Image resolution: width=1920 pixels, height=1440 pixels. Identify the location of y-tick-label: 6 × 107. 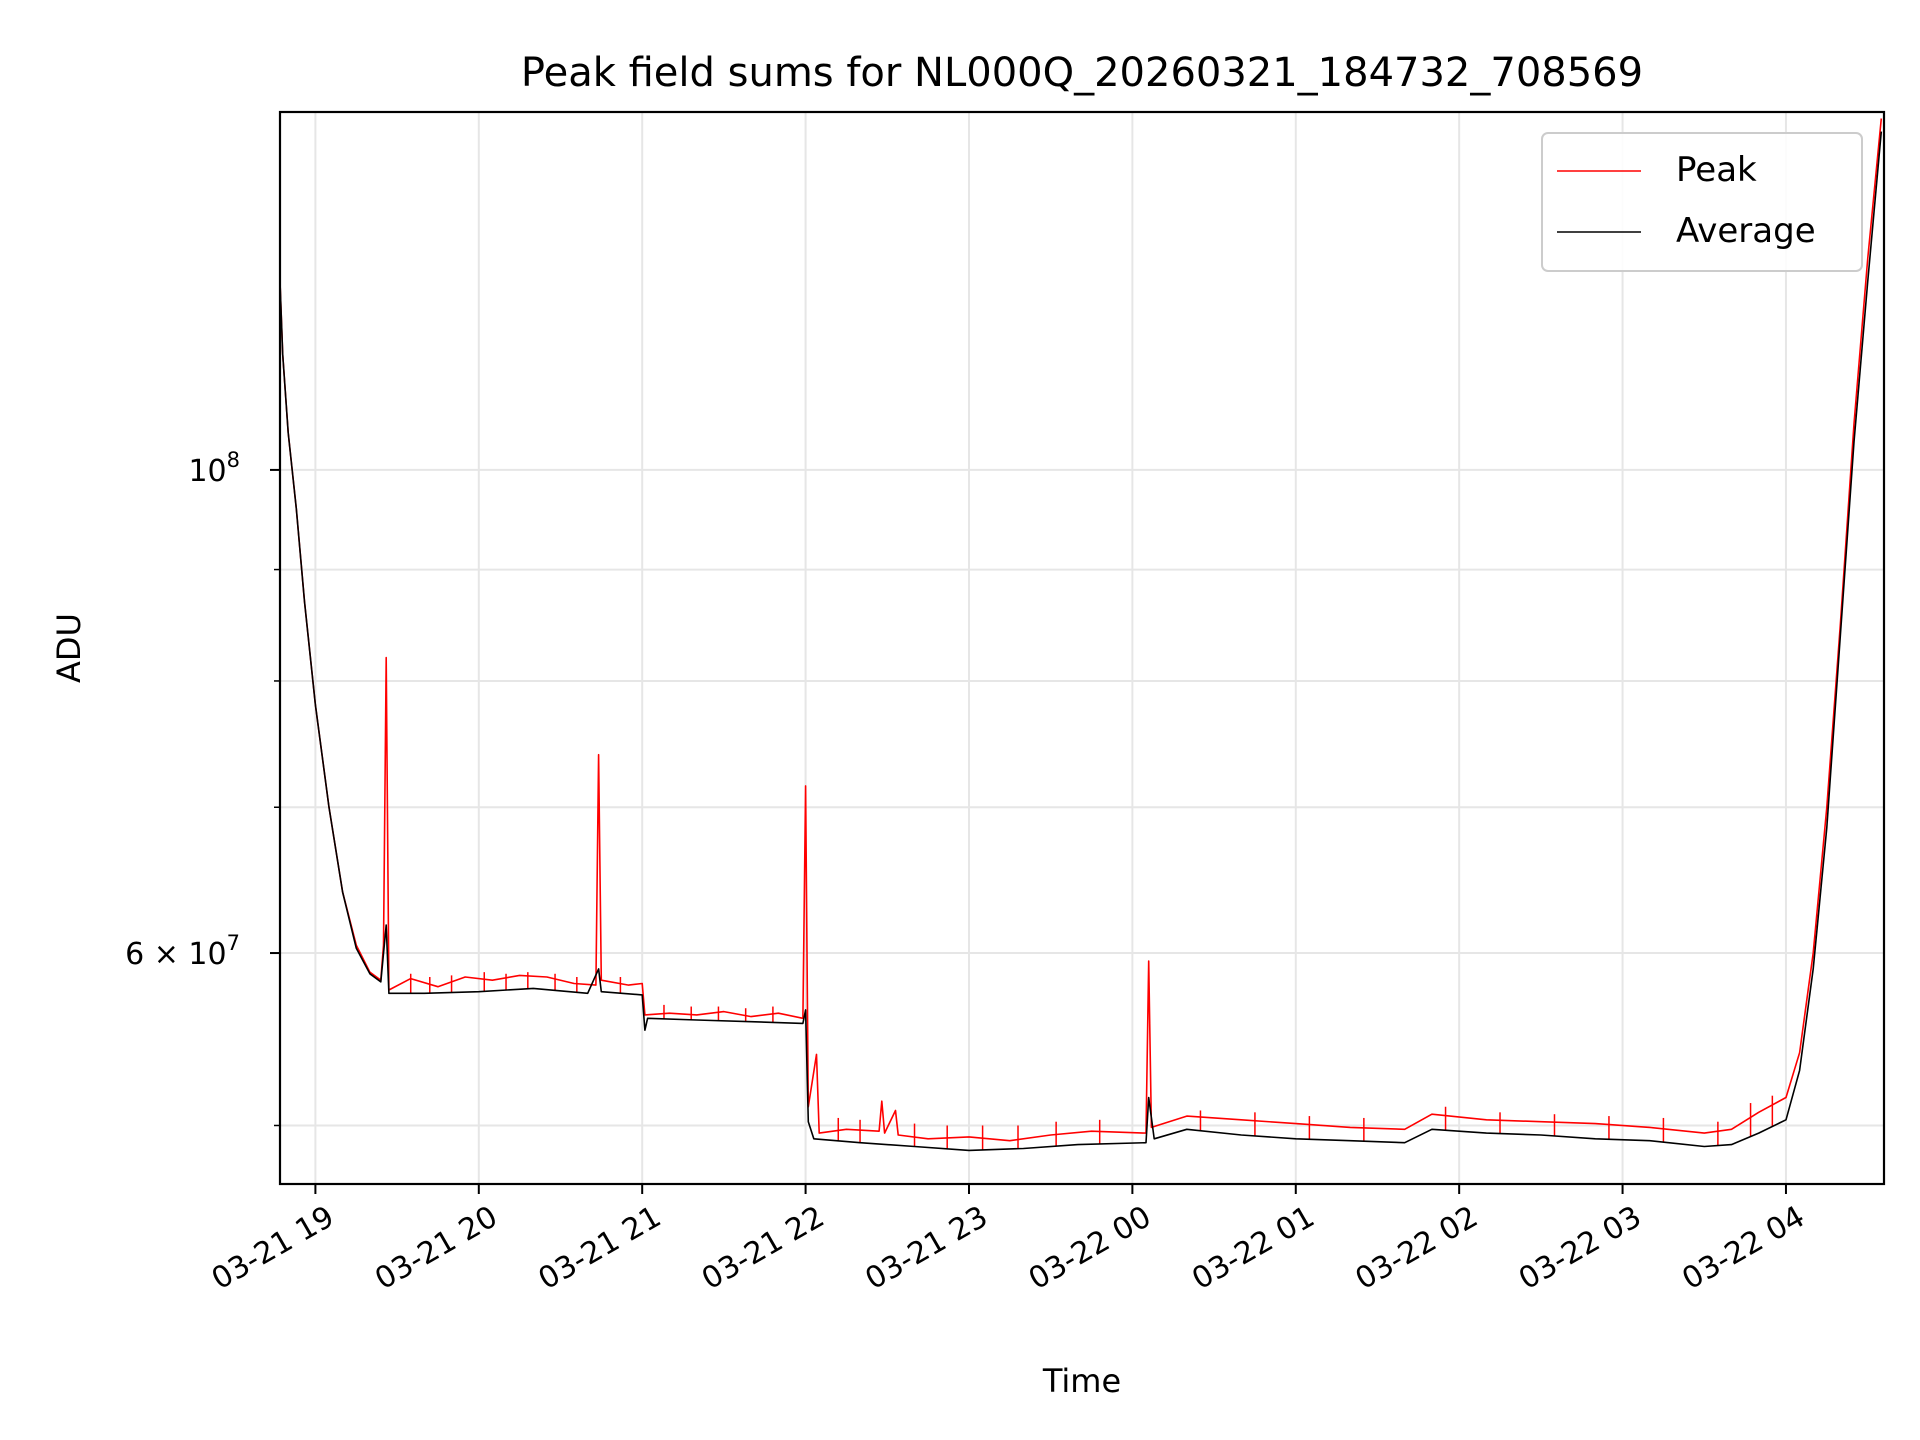
(182, 951).